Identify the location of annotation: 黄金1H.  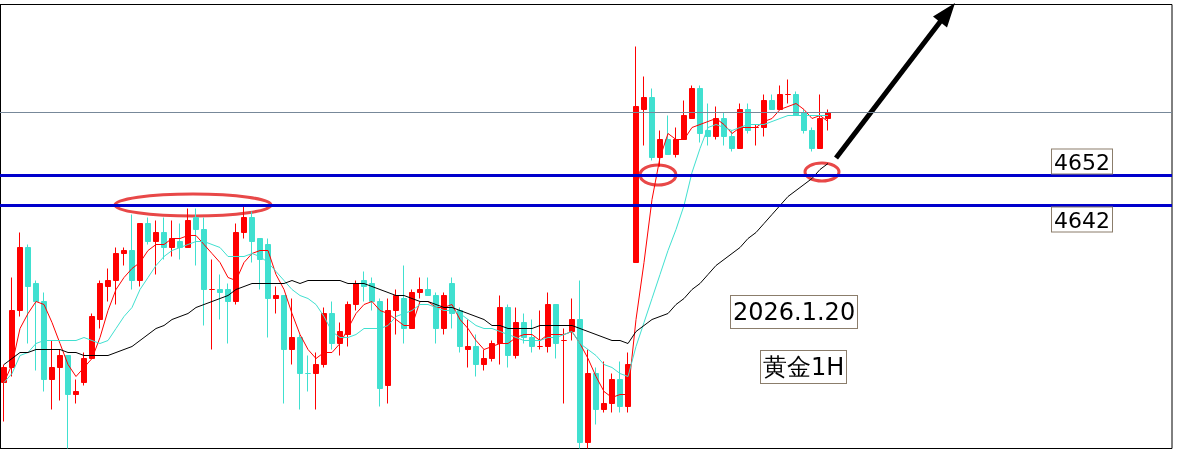
(804, 367).